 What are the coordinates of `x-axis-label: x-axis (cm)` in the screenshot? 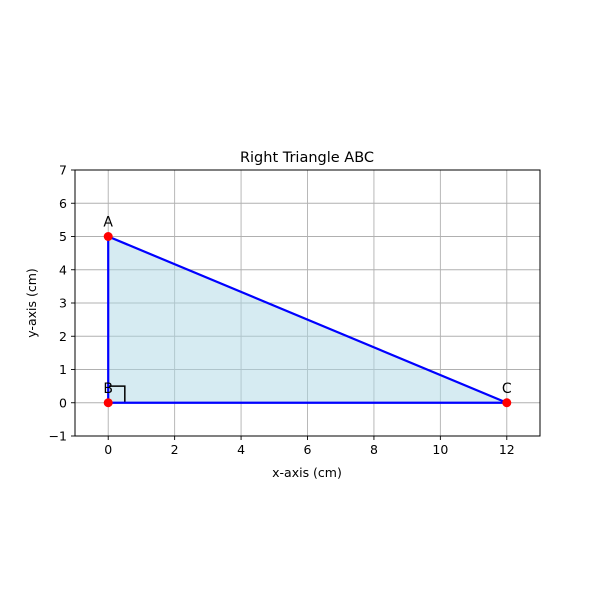 It's located at (307, 472).